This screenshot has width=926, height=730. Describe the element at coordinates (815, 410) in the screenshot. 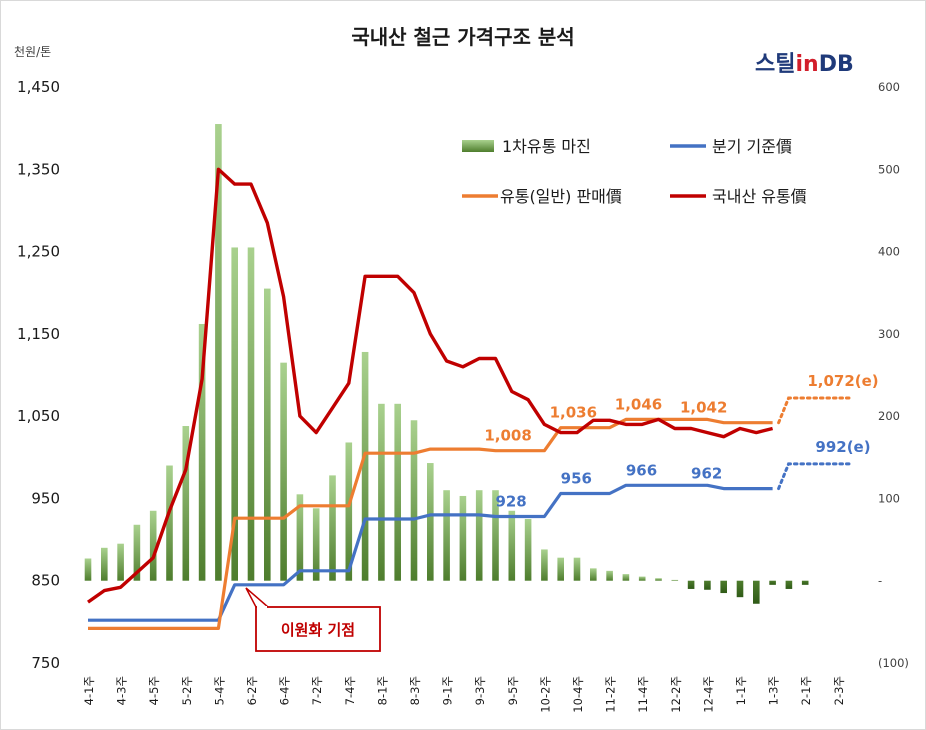

I see `dist-price-forecast` at that location.